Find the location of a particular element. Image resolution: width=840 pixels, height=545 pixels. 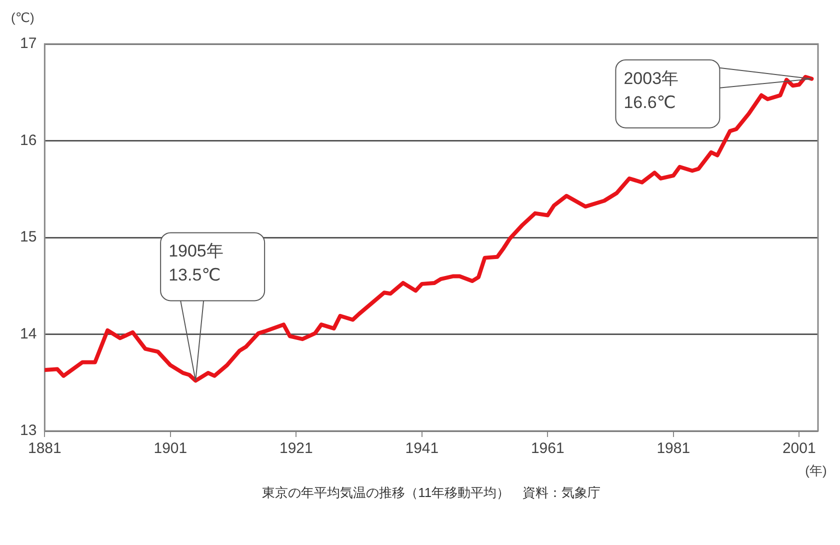

text: 東京の年平均気温の推移（11年移動平均） 資料：気象庁 is located at coordinates (431, 492).